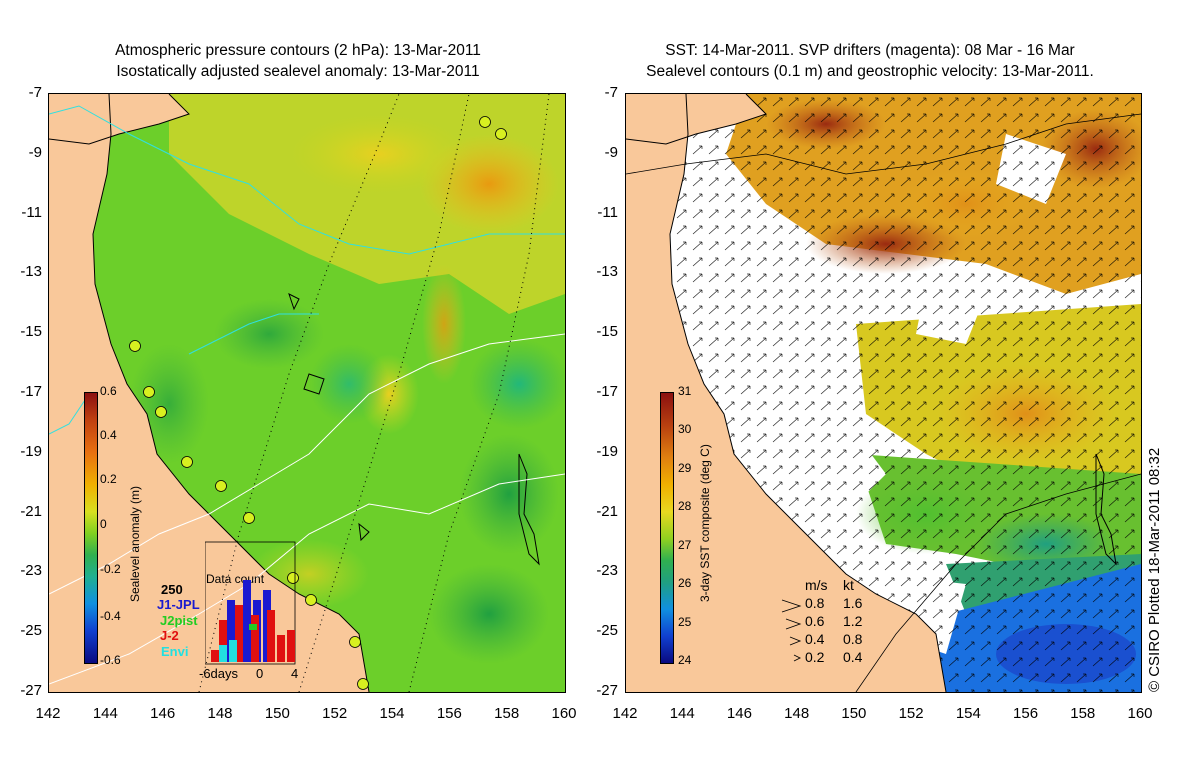 The image size is (1200, 780). Describe the element at coordinates (35, 92) in the screenshot. I see `left-y-tick: -7` at that location.